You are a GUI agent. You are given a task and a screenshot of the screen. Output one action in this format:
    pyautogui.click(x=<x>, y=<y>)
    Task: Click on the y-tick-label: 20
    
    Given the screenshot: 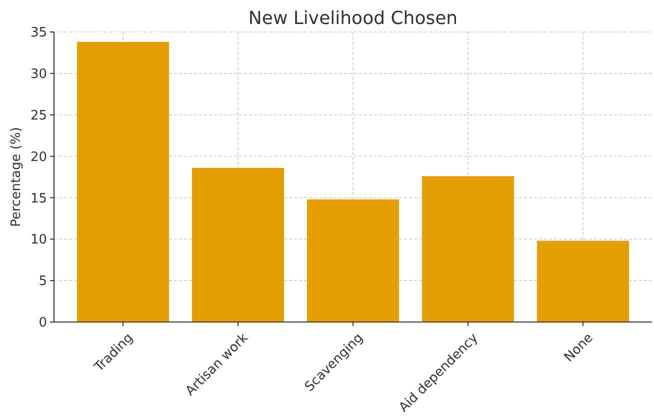 What is the action you would take?
    pyautogui.click(x=38, y=157)
    